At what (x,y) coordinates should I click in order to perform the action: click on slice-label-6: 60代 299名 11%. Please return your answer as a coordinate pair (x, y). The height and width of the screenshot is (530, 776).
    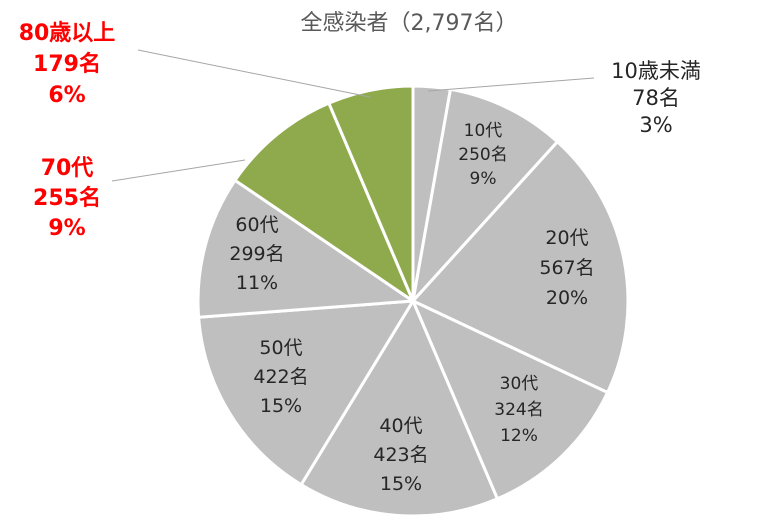
    Looking at the image, I should click on (256, 254).